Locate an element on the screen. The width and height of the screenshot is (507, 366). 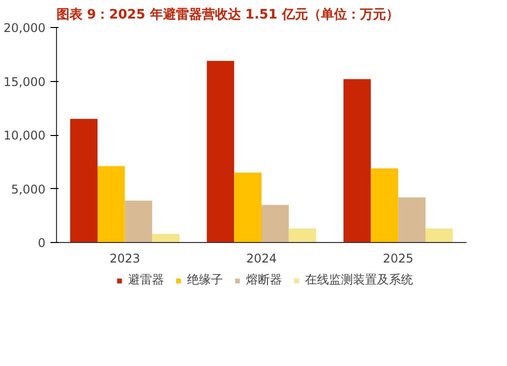
legend-label: 绝缘子 is located at coordinates (205, 280).